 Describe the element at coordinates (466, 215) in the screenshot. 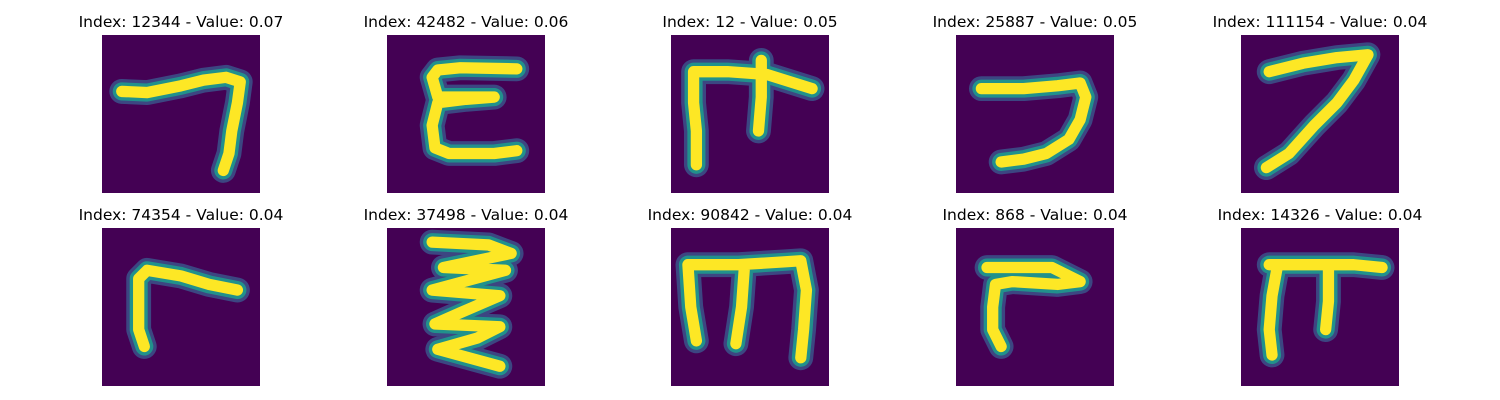

I see `panel-title: Index: 37498 - Value: 0.04` at that location.